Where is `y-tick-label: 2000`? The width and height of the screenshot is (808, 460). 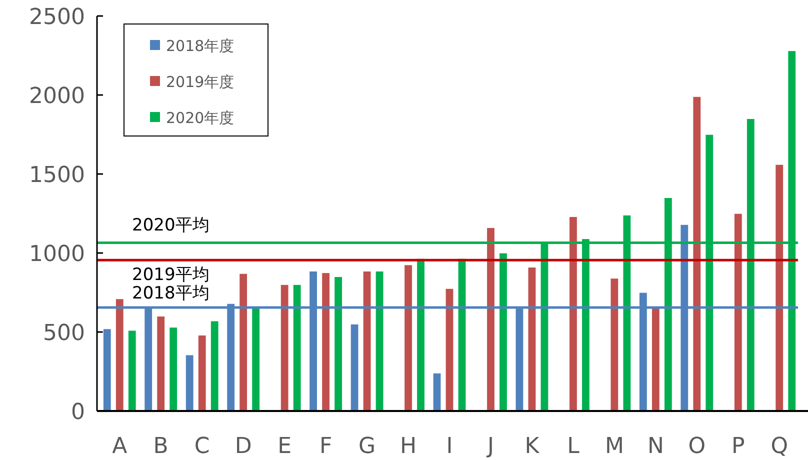 y-tick-label: 2000 is located at coordinates (57, 96).